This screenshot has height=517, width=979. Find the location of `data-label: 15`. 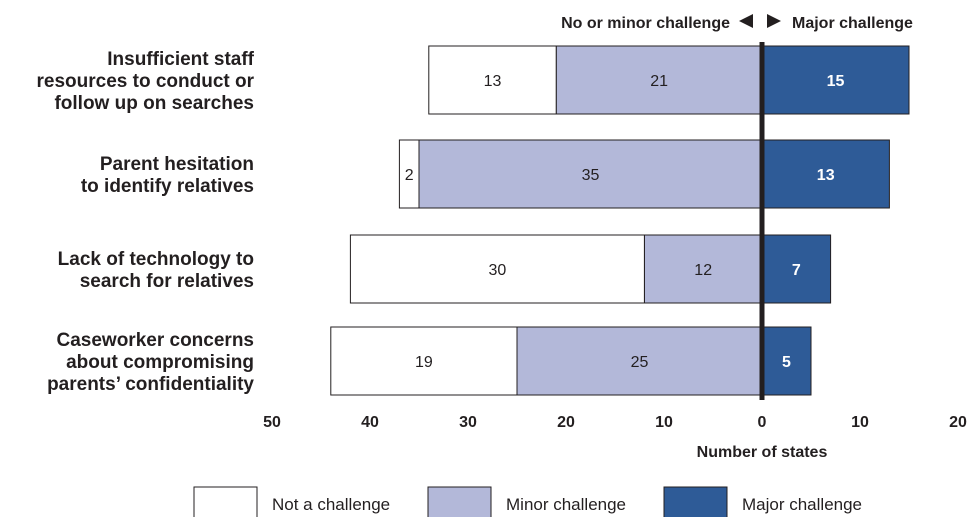

data-label: 15 is located at coordinates (836, 81).